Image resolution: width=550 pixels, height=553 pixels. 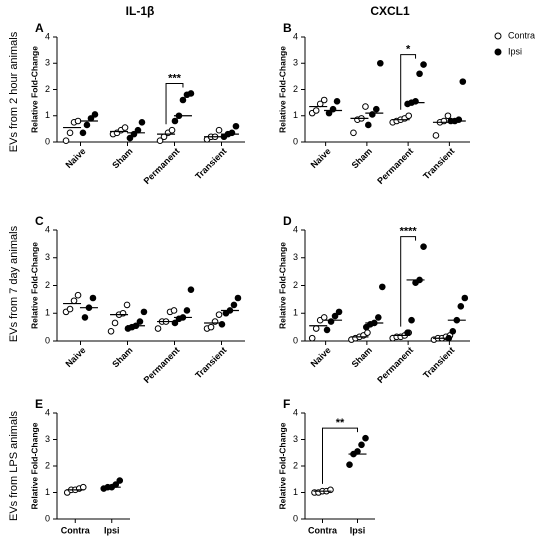 What do you see at coordinates (408, 49) in the screenshot?
I see `significance-label: *` at bounding box center [408, 49].